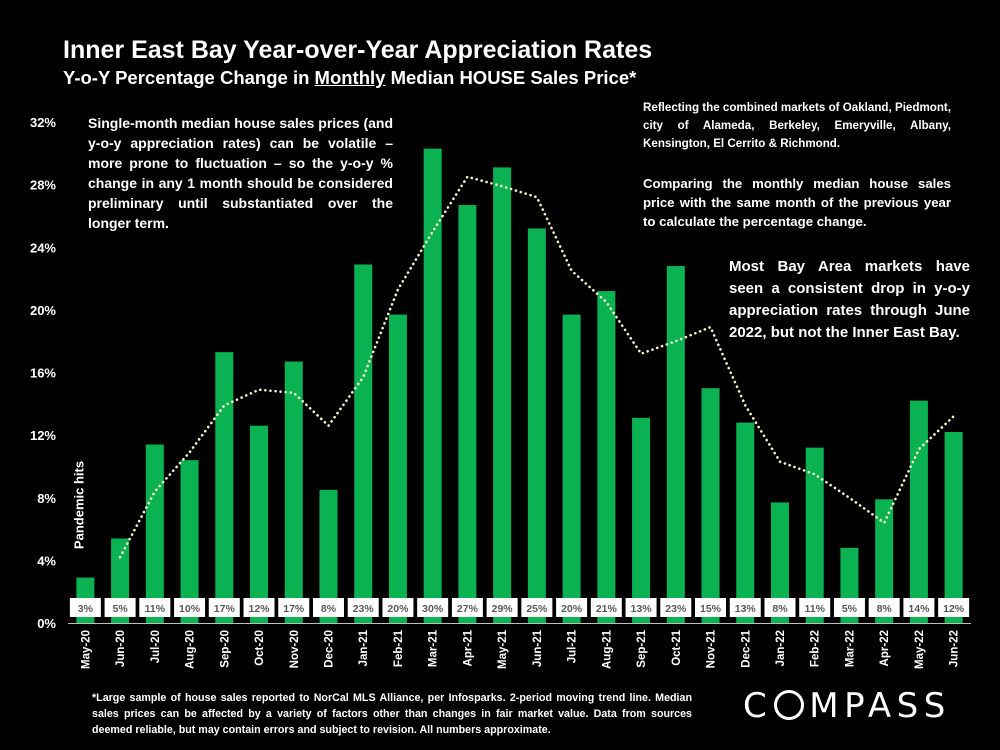  Describe the element at coordinates (191, 649) in the screenshot. I see `x-tick-label: Aug-20` at that location.